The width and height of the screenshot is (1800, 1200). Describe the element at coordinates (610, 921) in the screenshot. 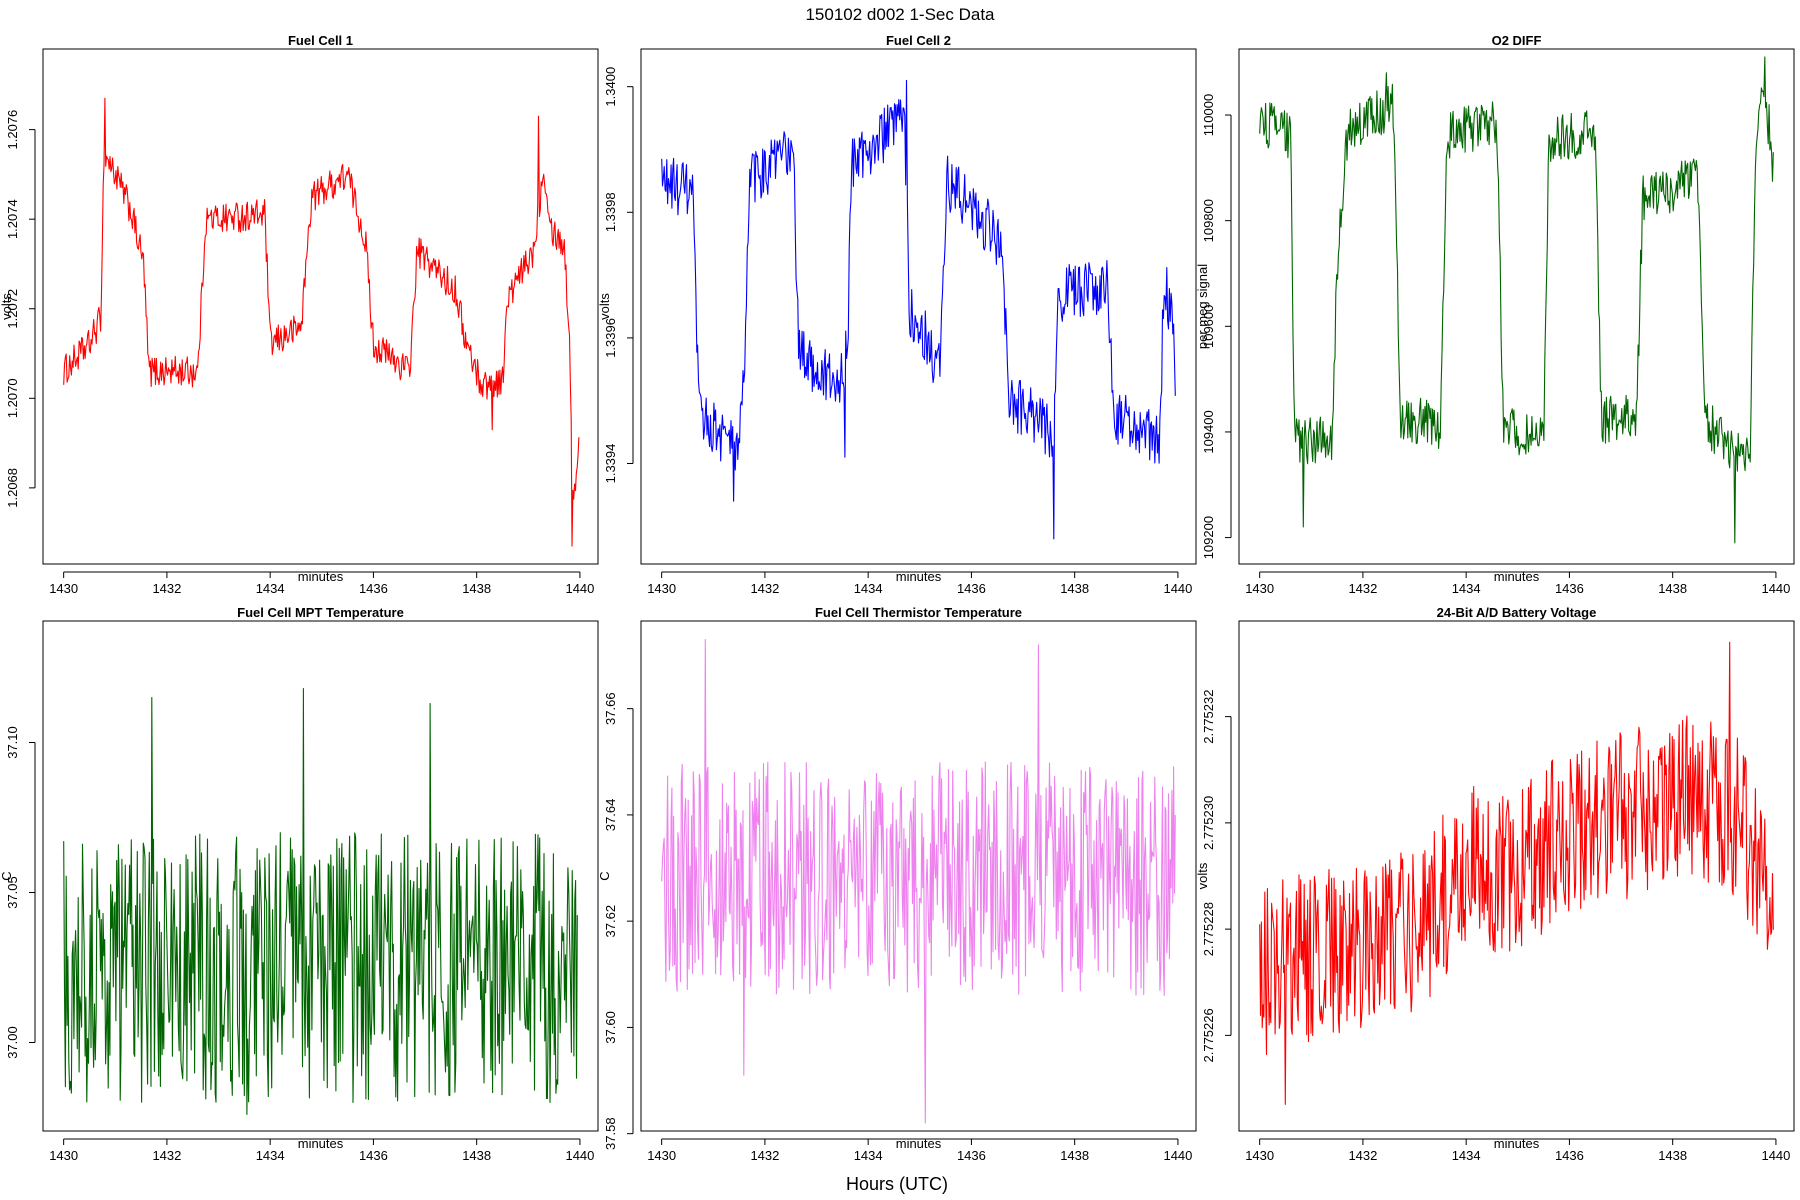

I see `y-tick-label: 37.62` at that location.